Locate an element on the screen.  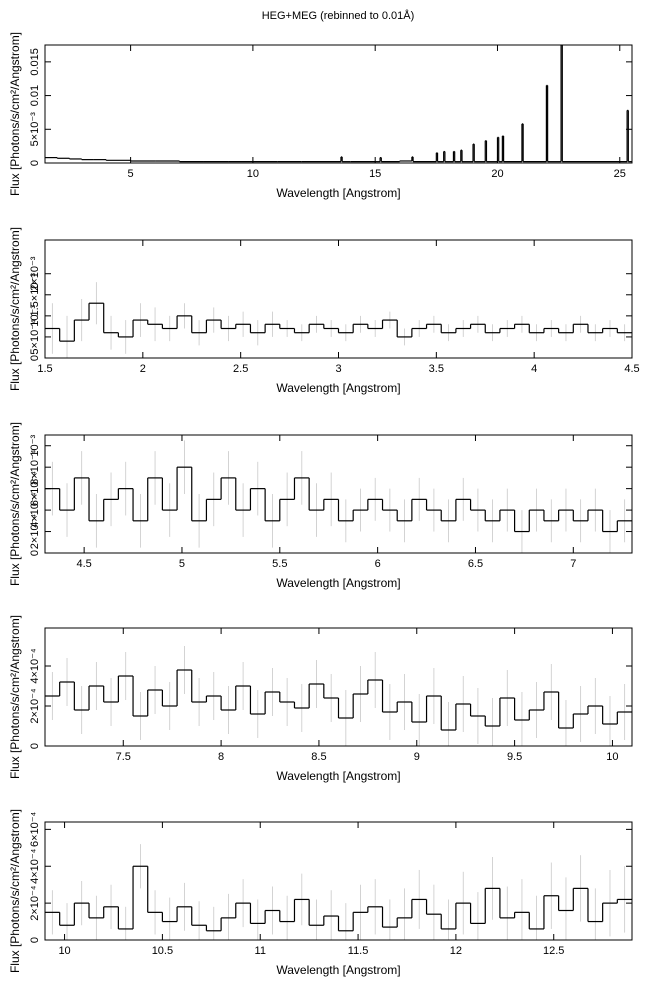
x-tick-label: 10.5 is located at coordinates (162, 951).